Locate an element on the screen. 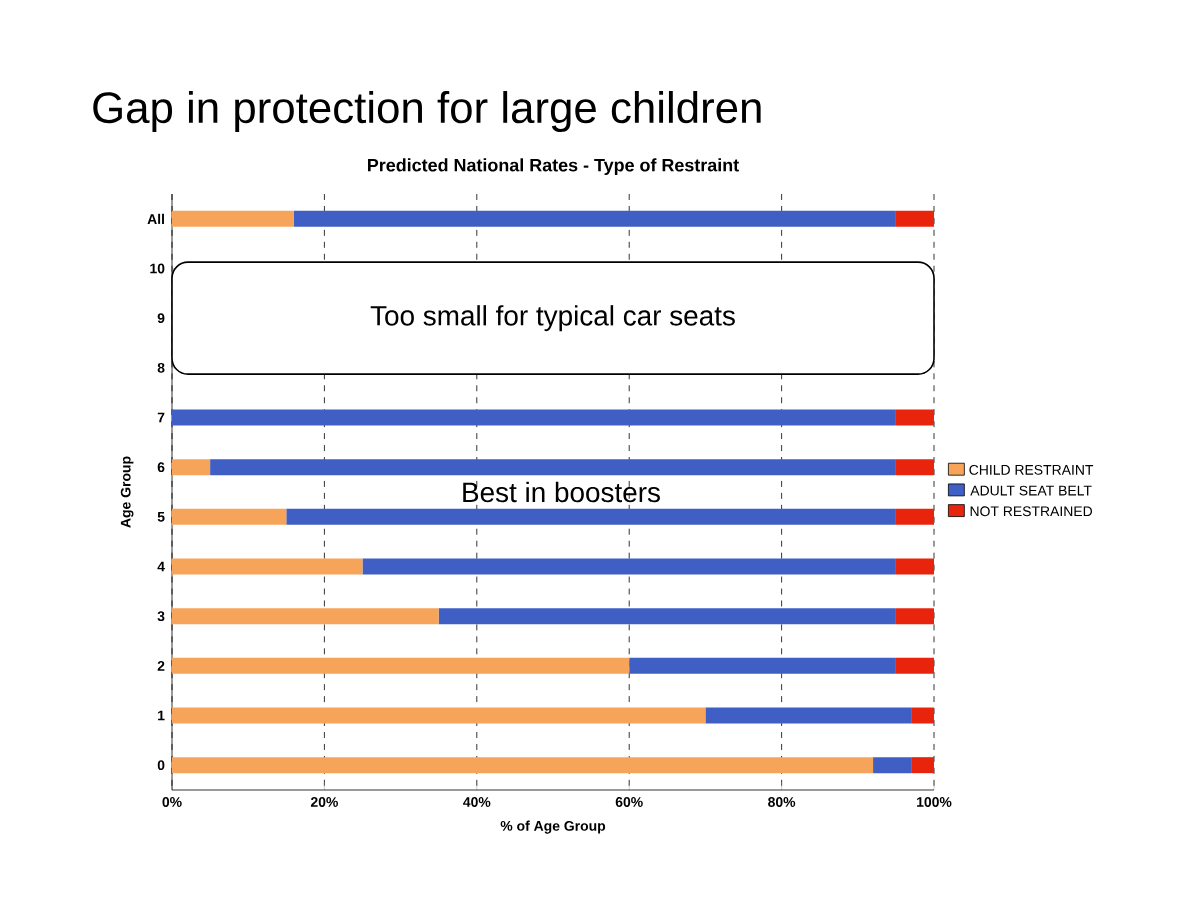  annotation: Too small for typical car seats is located at coordinates (552, 318).